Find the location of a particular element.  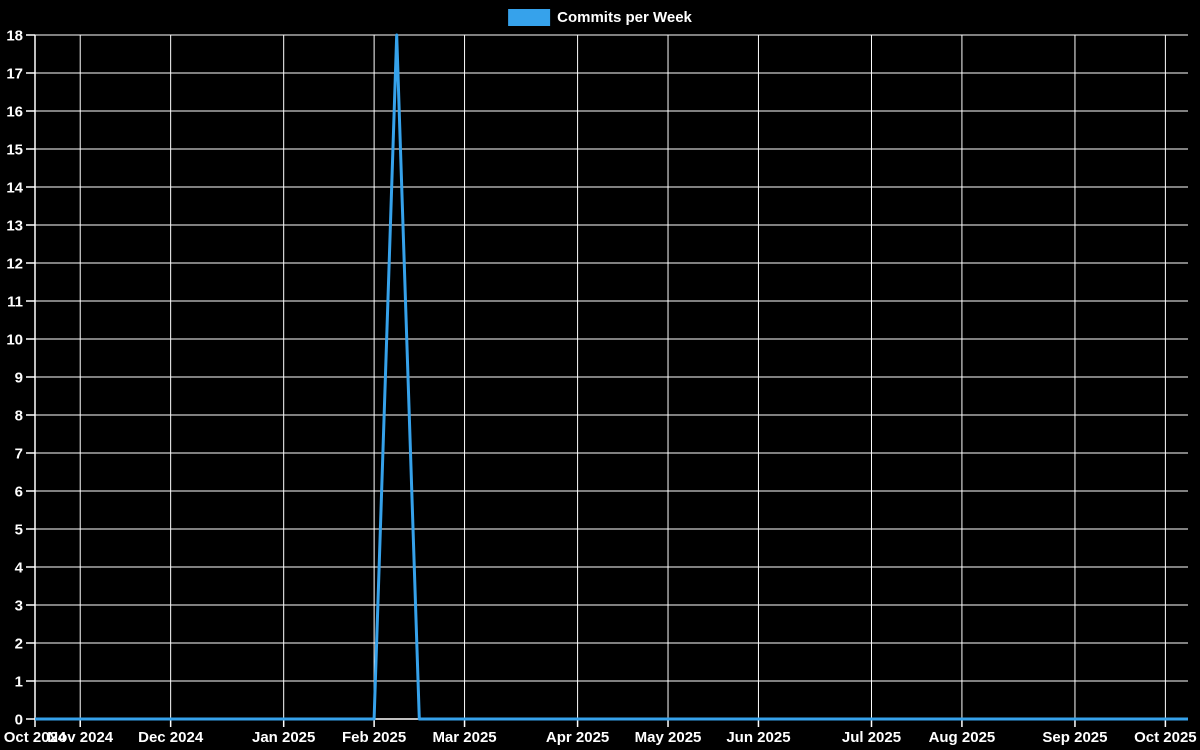

y-tick-label: 14 is located at coordinates (14, 188).